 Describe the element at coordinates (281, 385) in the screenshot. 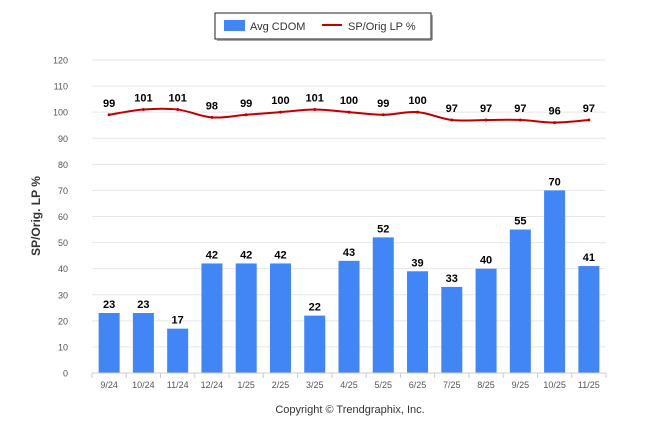

I see `x-tick-label: 2/25` at that location.